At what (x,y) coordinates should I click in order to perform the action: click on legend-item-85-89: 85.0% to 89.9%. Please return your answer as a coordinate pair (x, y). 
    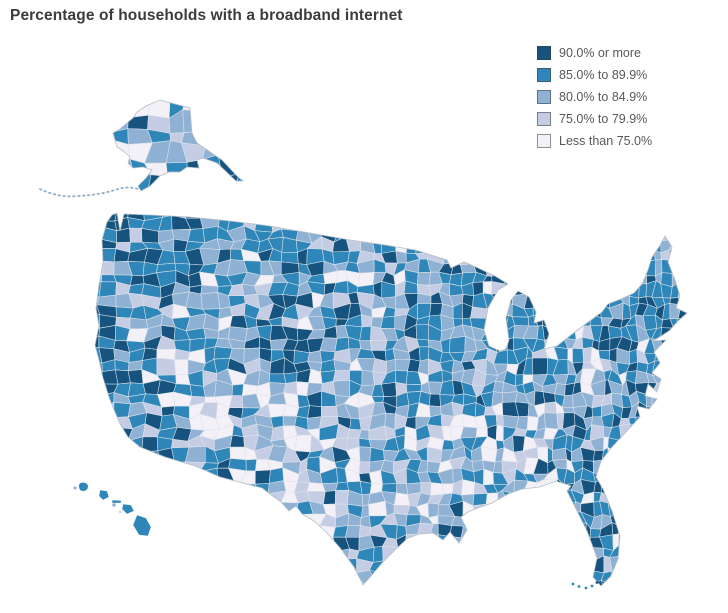
    Looking at the image, I should click on (594, 75).